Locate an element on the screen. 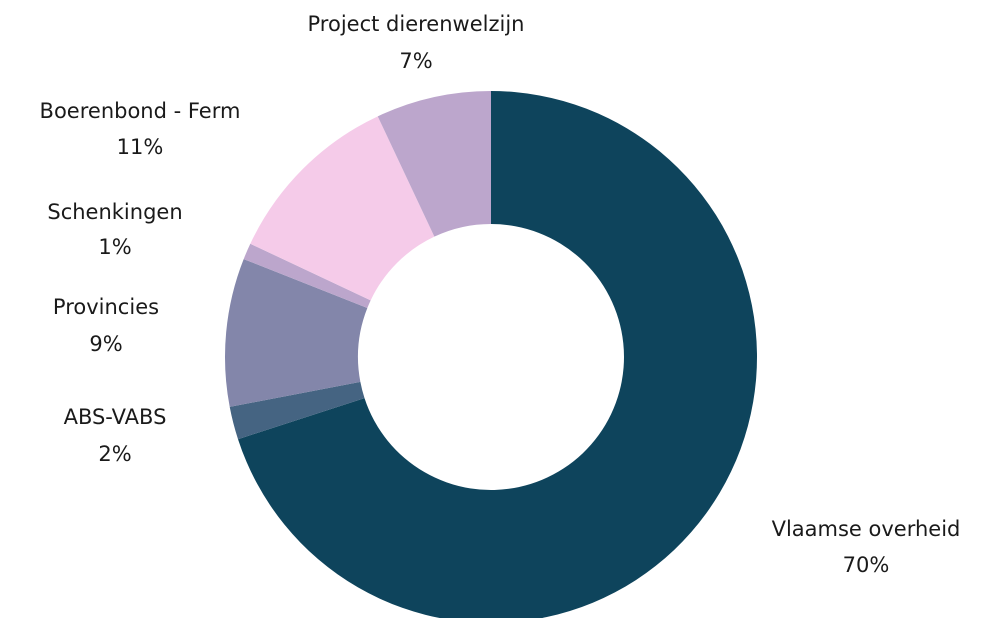 The height and width of the screenshot is (618, 983). slice-label: Boerenbond - Ferm is located at coordinates (140, 111).